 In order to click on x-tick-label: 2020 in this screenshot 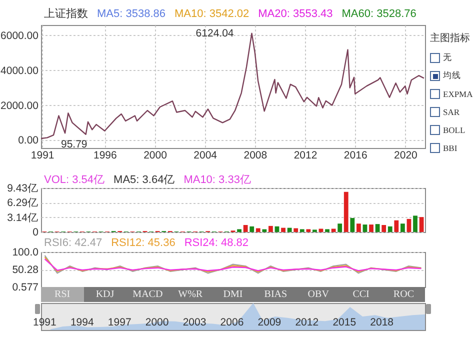, I will do `click(406, 156)`.